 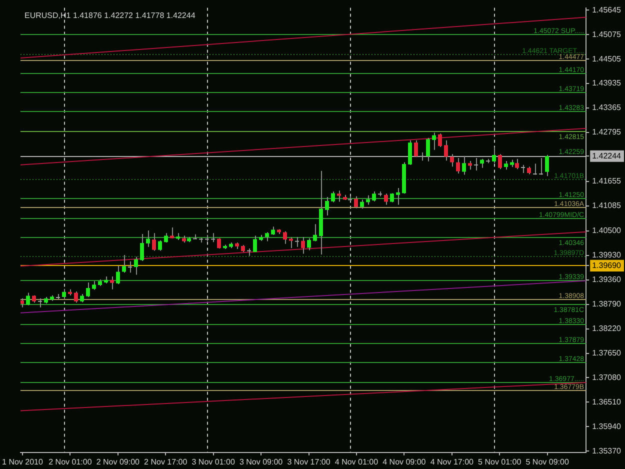 What do you see at coordinates (607, 426) in the screenshot?
I see `y-tick-label: 1.35940` at bounding box center [607, 426].